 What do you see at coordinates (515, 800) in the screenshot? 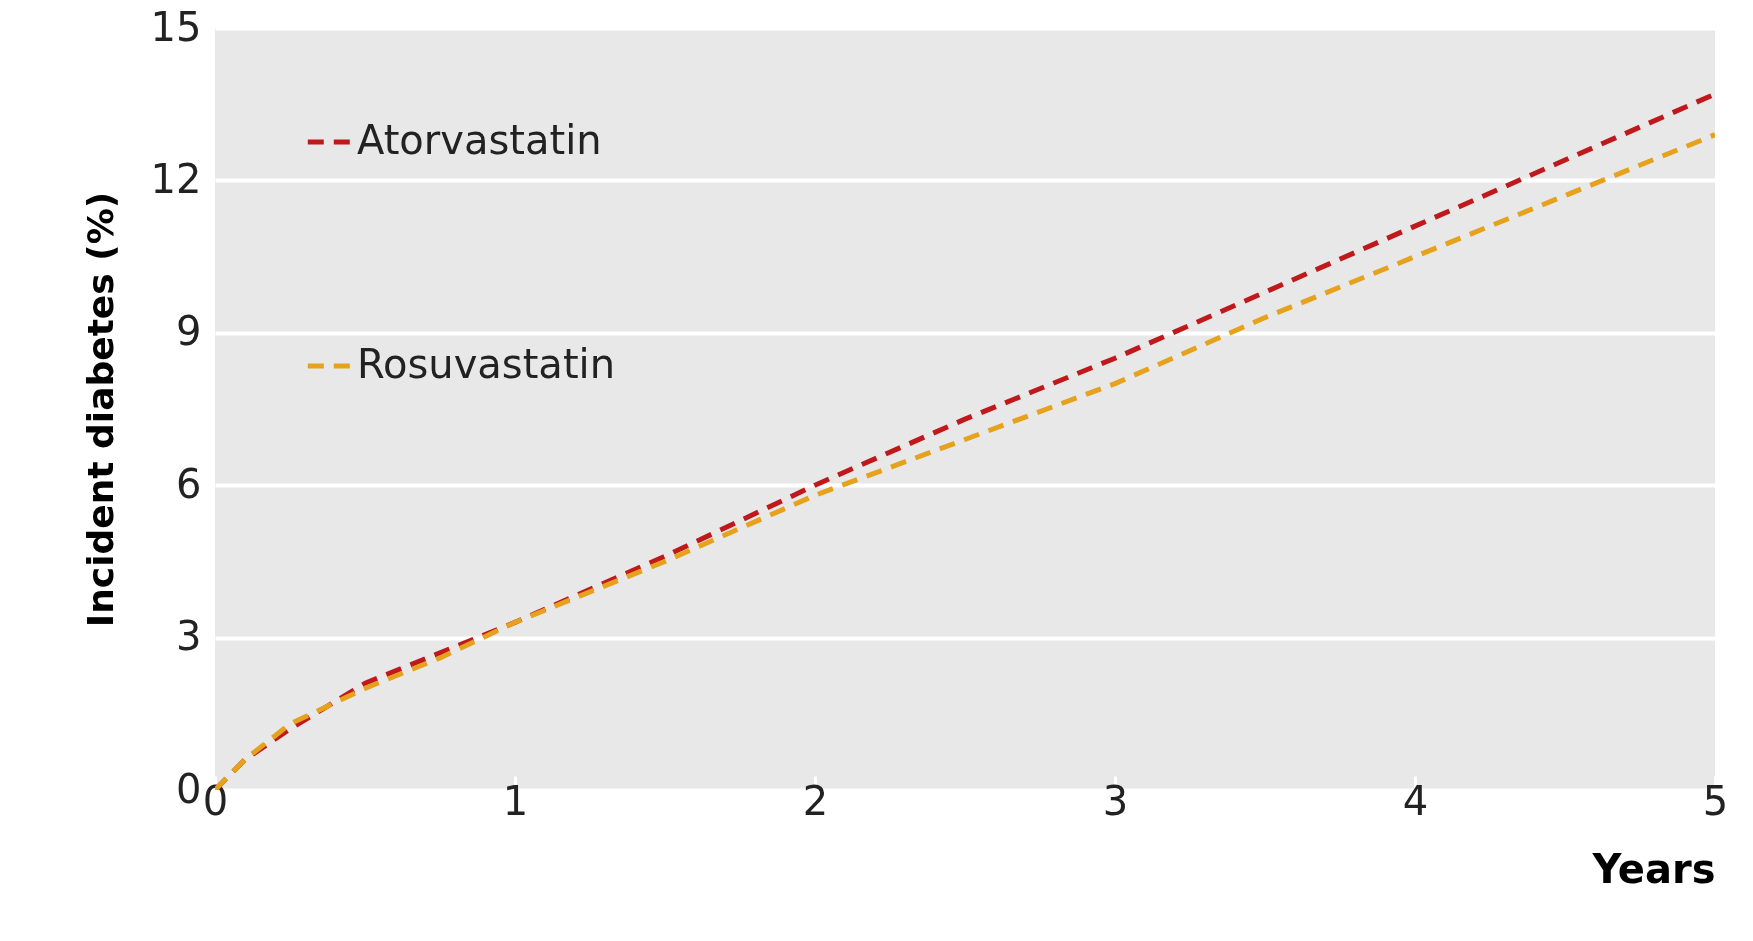
I see `x-tick-label: 1` at bounding box center [515, 800].